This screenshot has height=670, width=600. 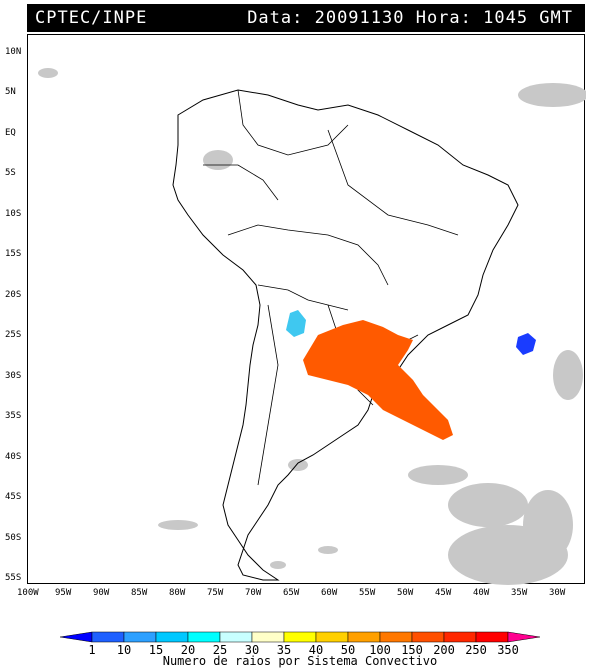 What do you see at coordinates (139, 593) in the screenshot?
I see `lon-label: 85W` at bounding box center [139, 593].